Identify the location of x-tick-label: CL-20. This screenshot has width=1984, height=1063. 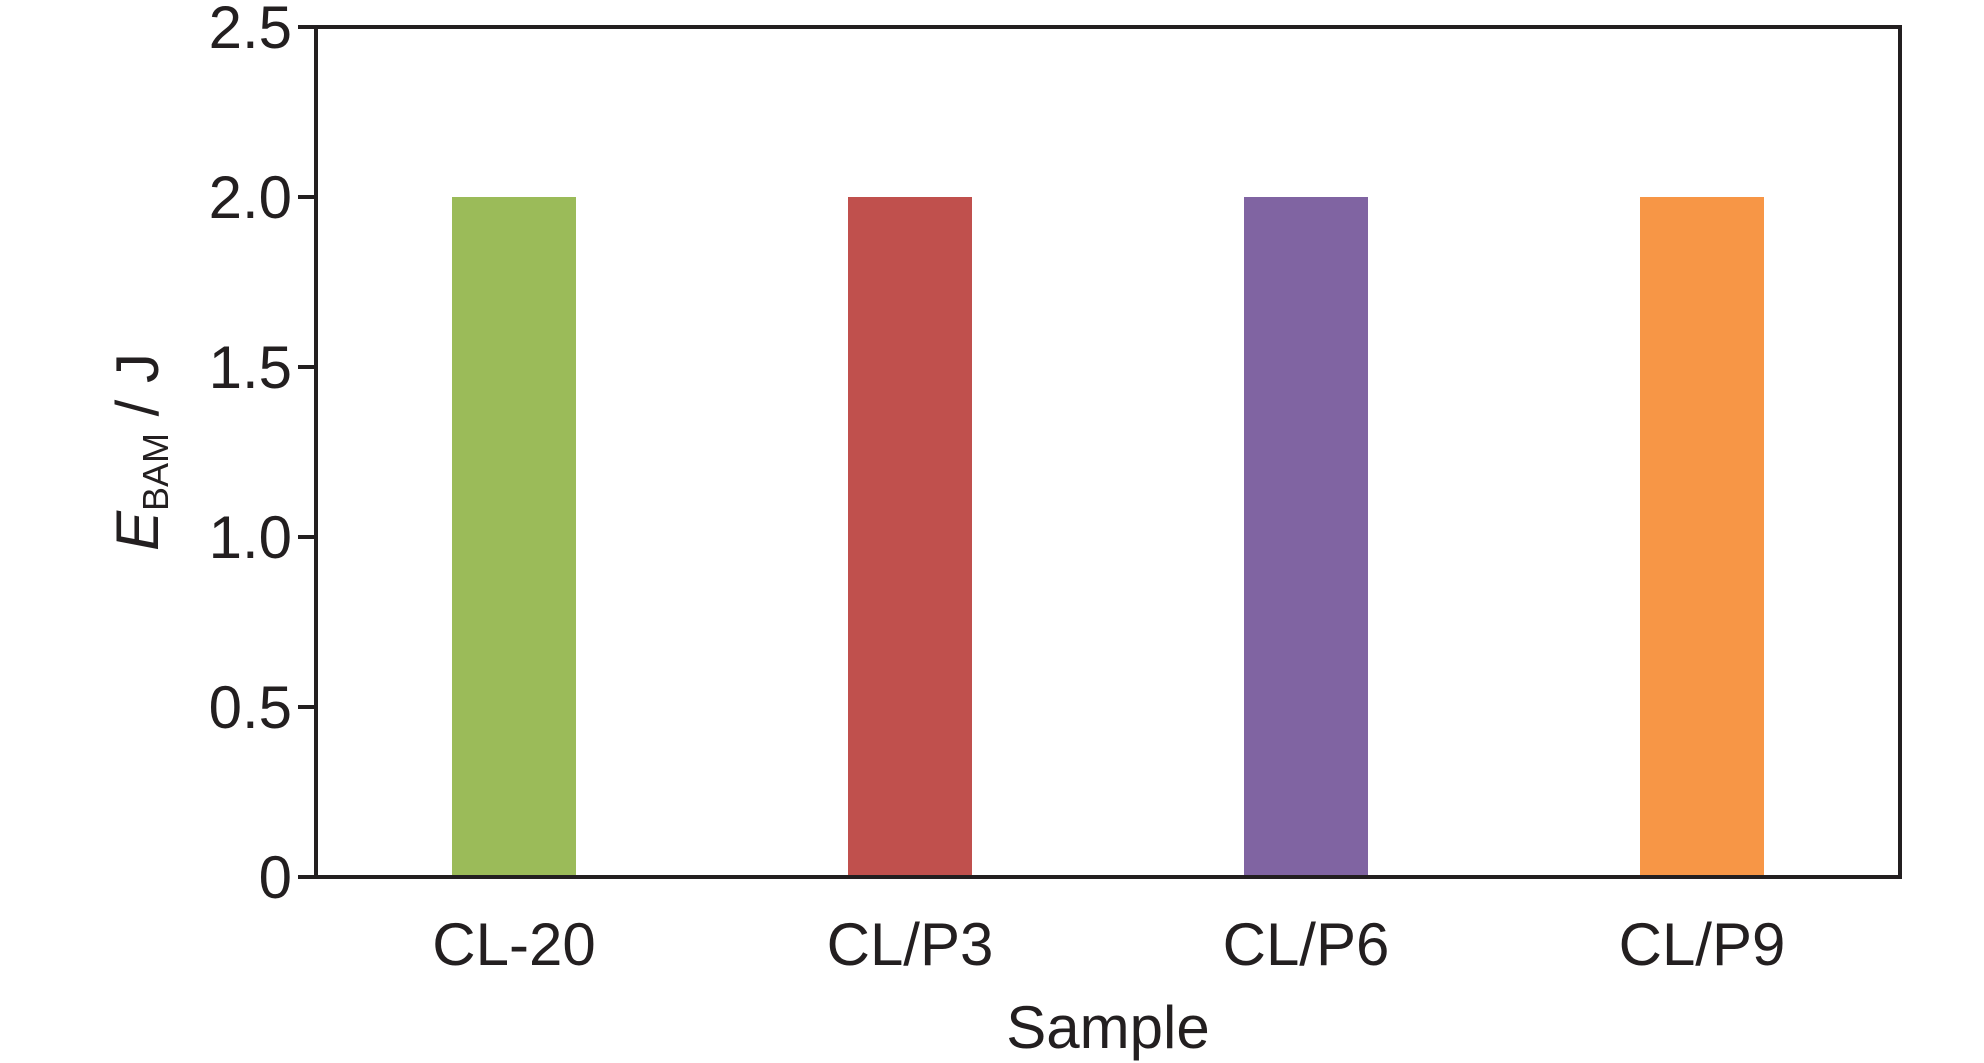
(513, 944).